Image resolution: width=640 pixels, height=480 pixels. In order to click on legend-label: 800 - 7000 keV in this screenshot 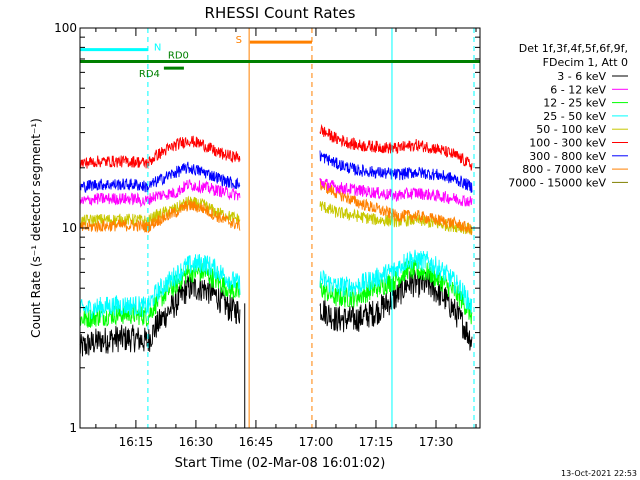, I will do `click(564, 169)`.